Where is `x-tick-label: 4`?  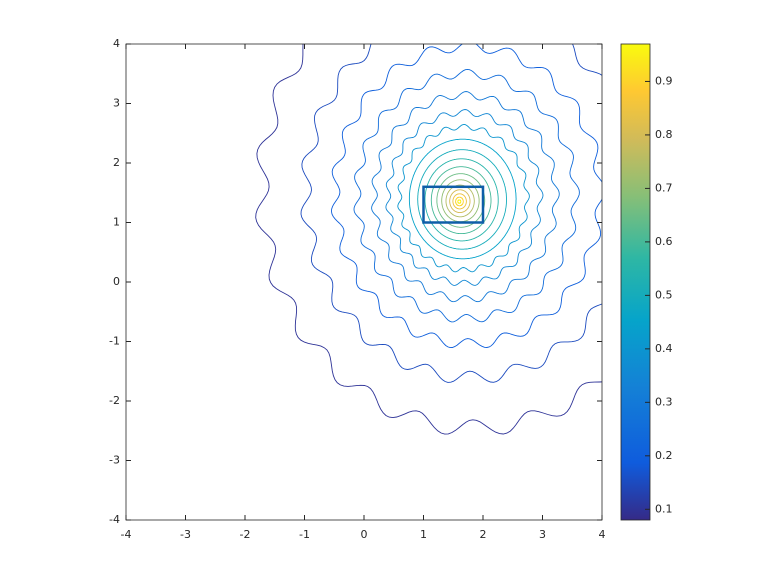
x-tick-label: 4 is located at coordinates (602, 534).